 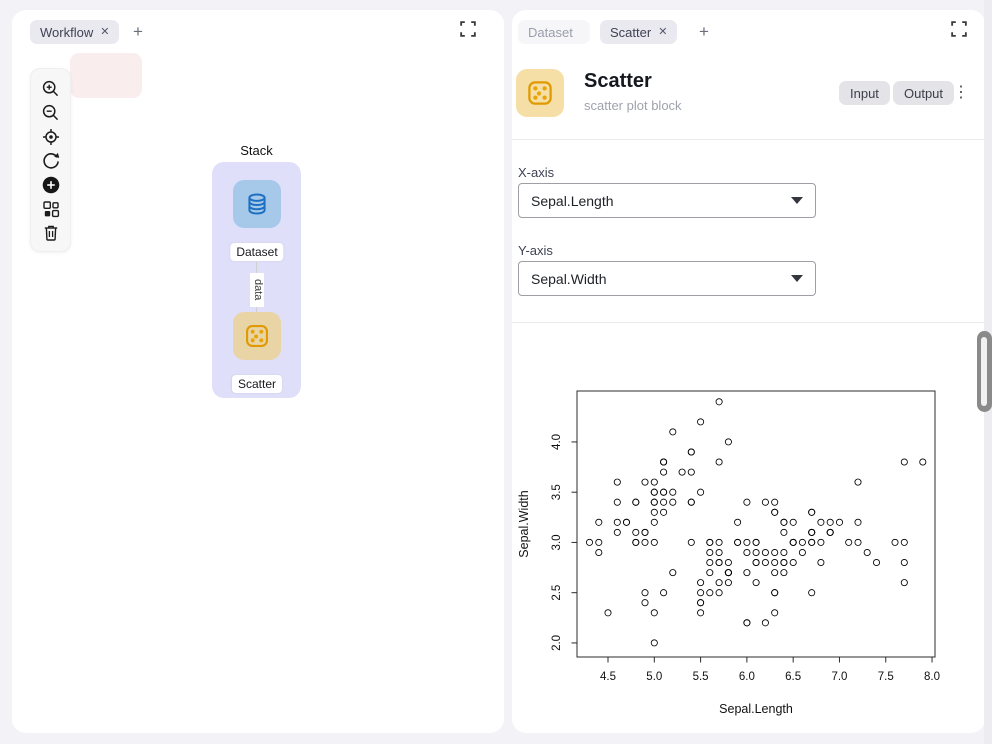 What do you see at coordinates (572, 200) in the screenshot?
I see `x-axis-select-value: Sepal.Length` at bounding box center [572, 200].